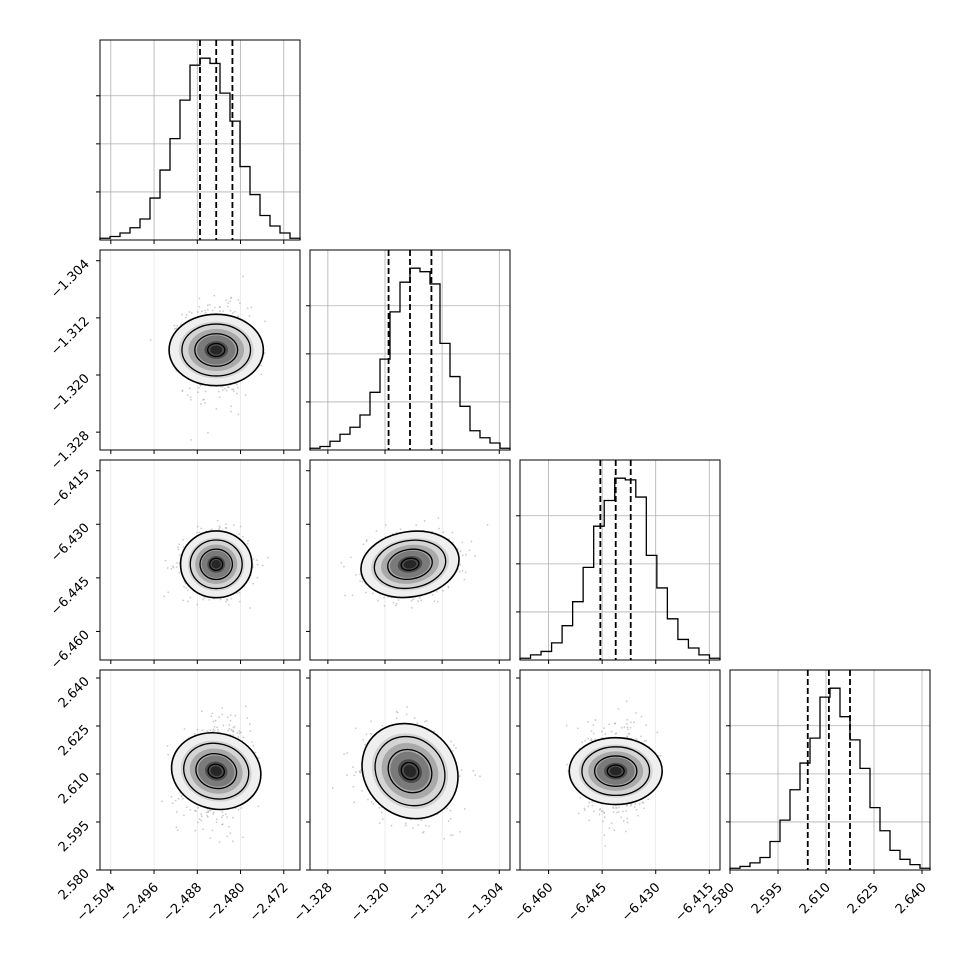 Image resolution: width=970 pixels, height=970 pixels. Describe the element at coordinates (410, 560) in the screenshot. I see `panel-frame` at that location.